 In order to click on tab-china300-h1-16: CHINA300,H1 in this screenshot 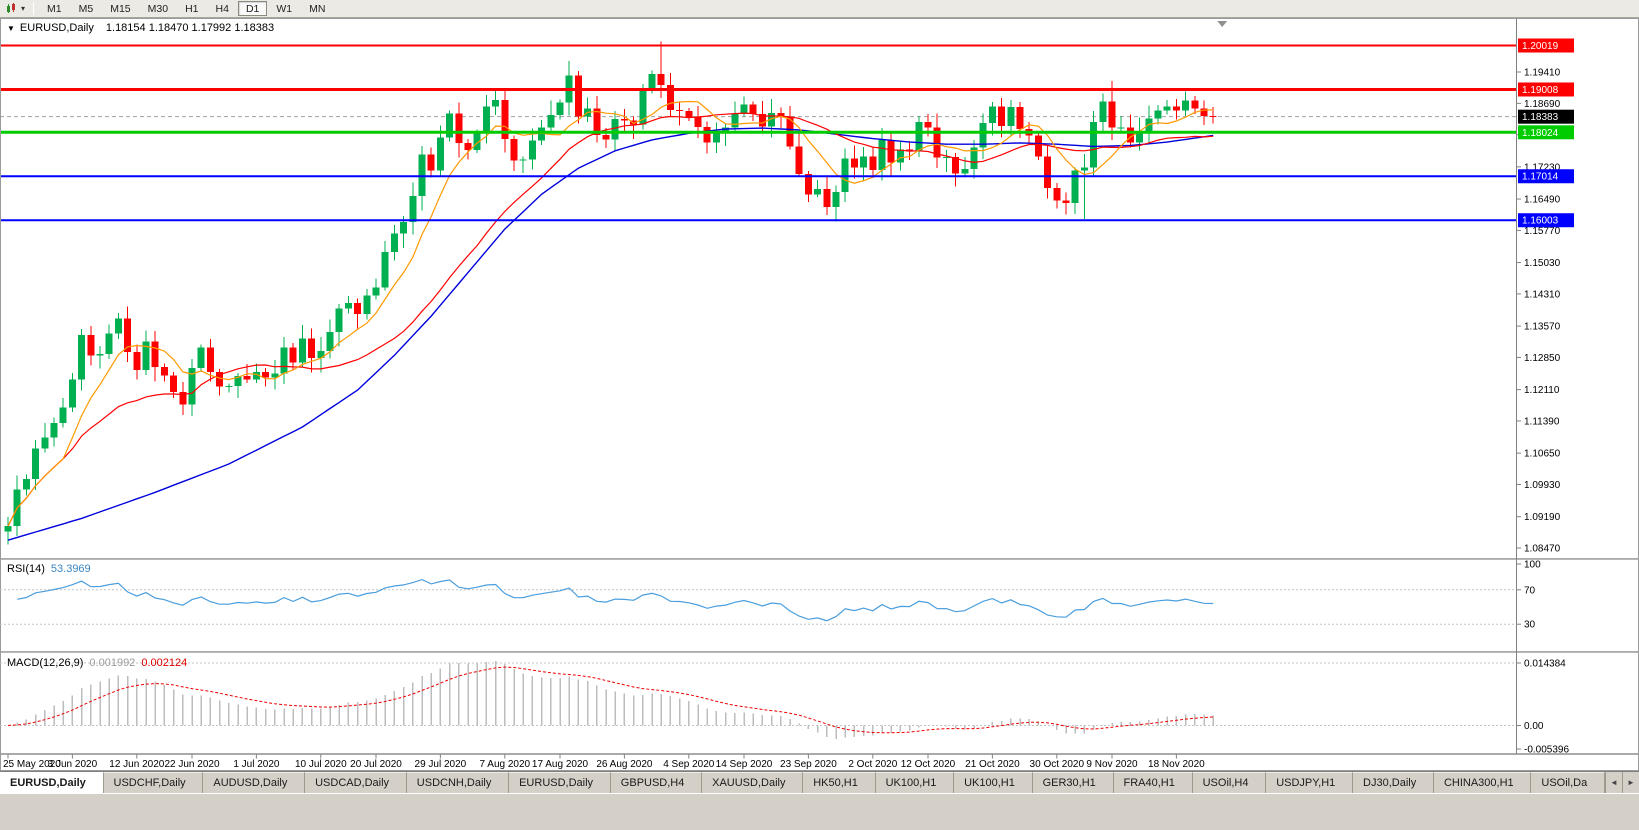, I will do `click(1482, 782)`.